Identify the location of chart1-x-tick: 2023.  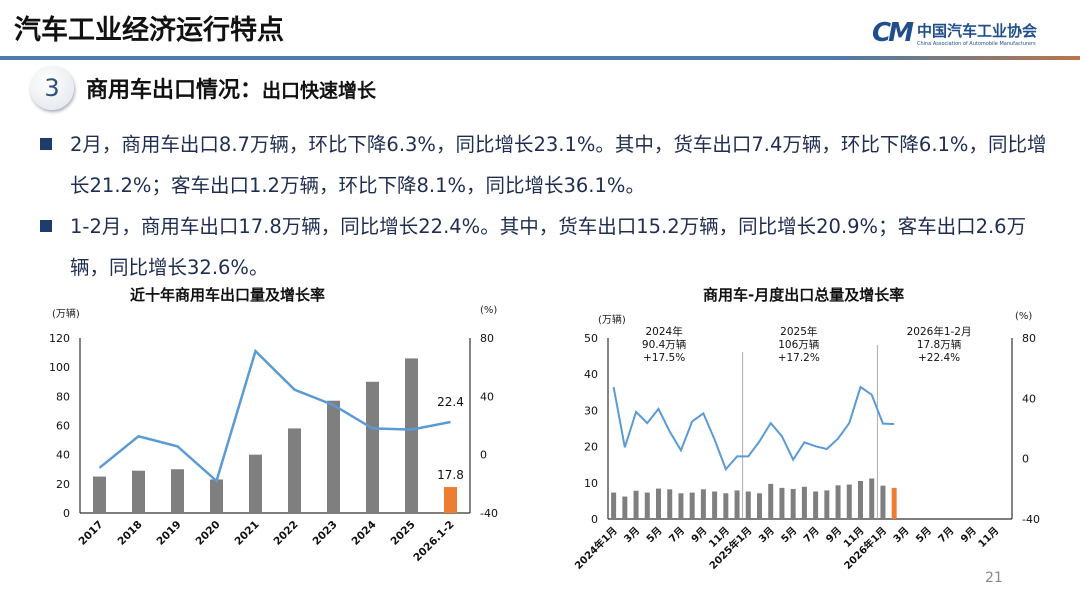
(324, 533).